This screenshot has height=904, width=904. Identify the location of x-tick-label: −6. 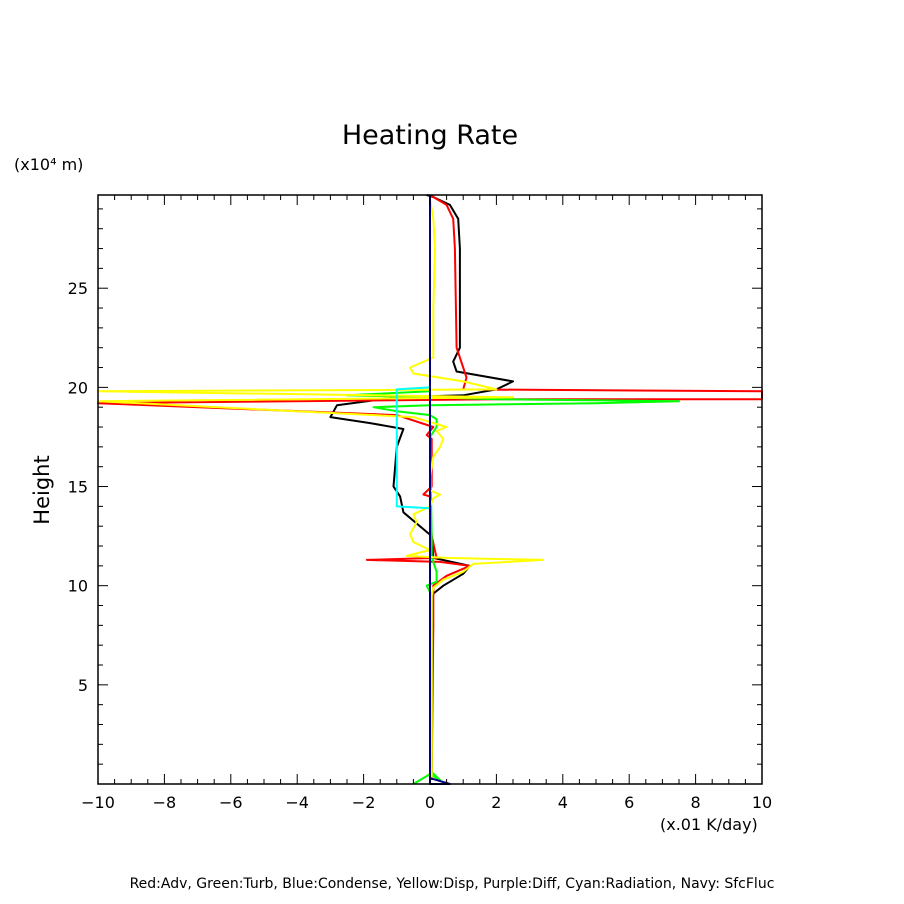
(231, 802).